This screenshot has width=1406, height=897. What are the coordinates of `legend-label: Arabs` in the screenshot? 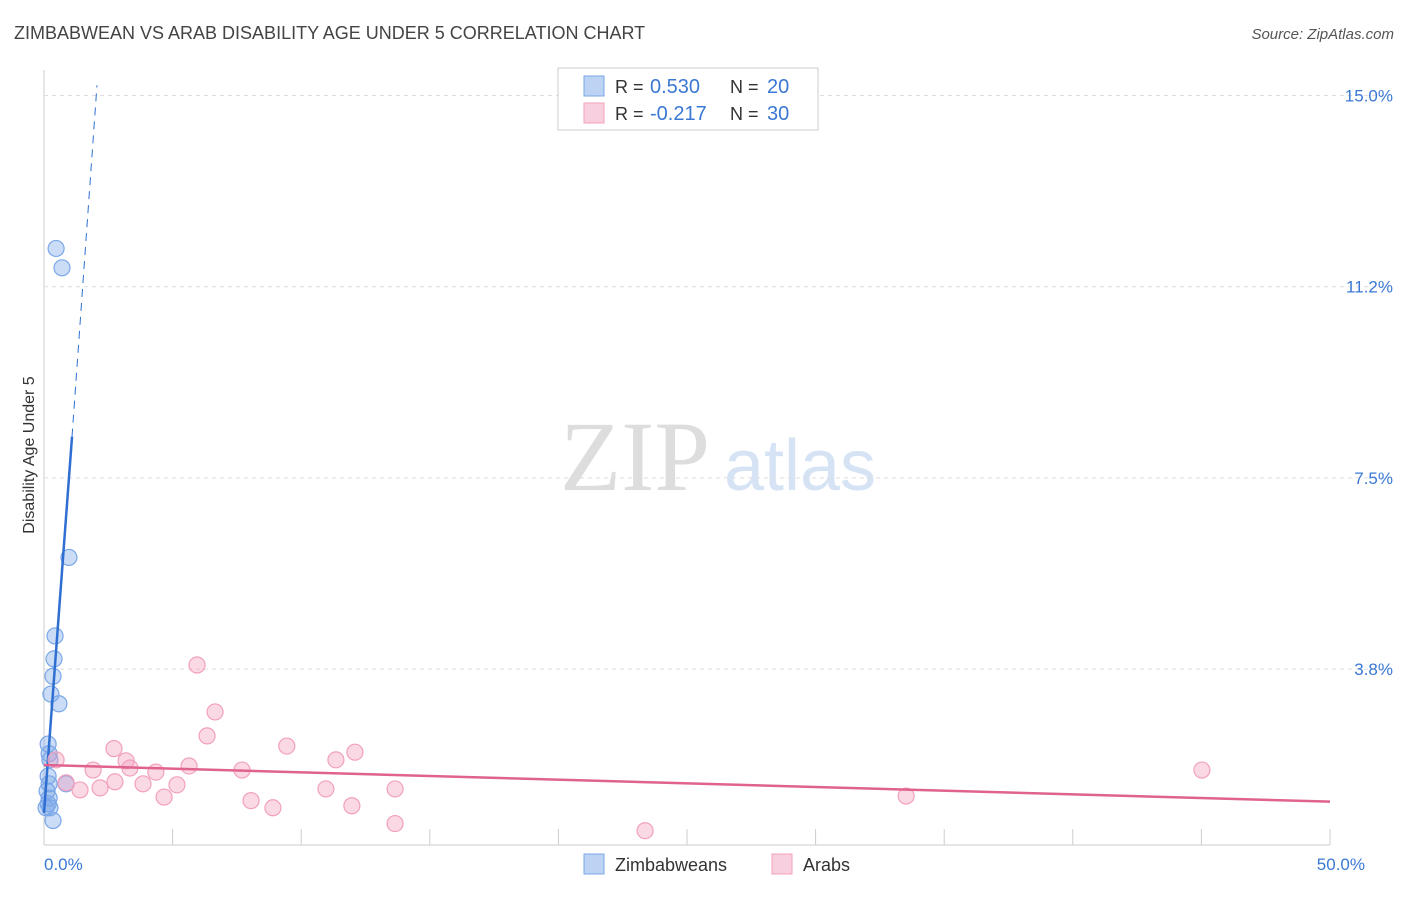 It's located at (826, 865).